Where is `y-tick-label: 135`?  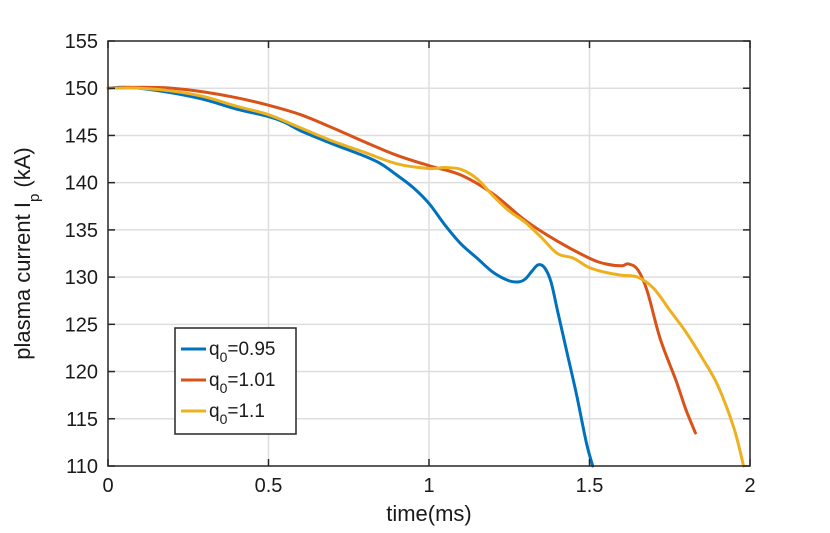
y-tick-label: 135 is located at coordinates (81, 231).